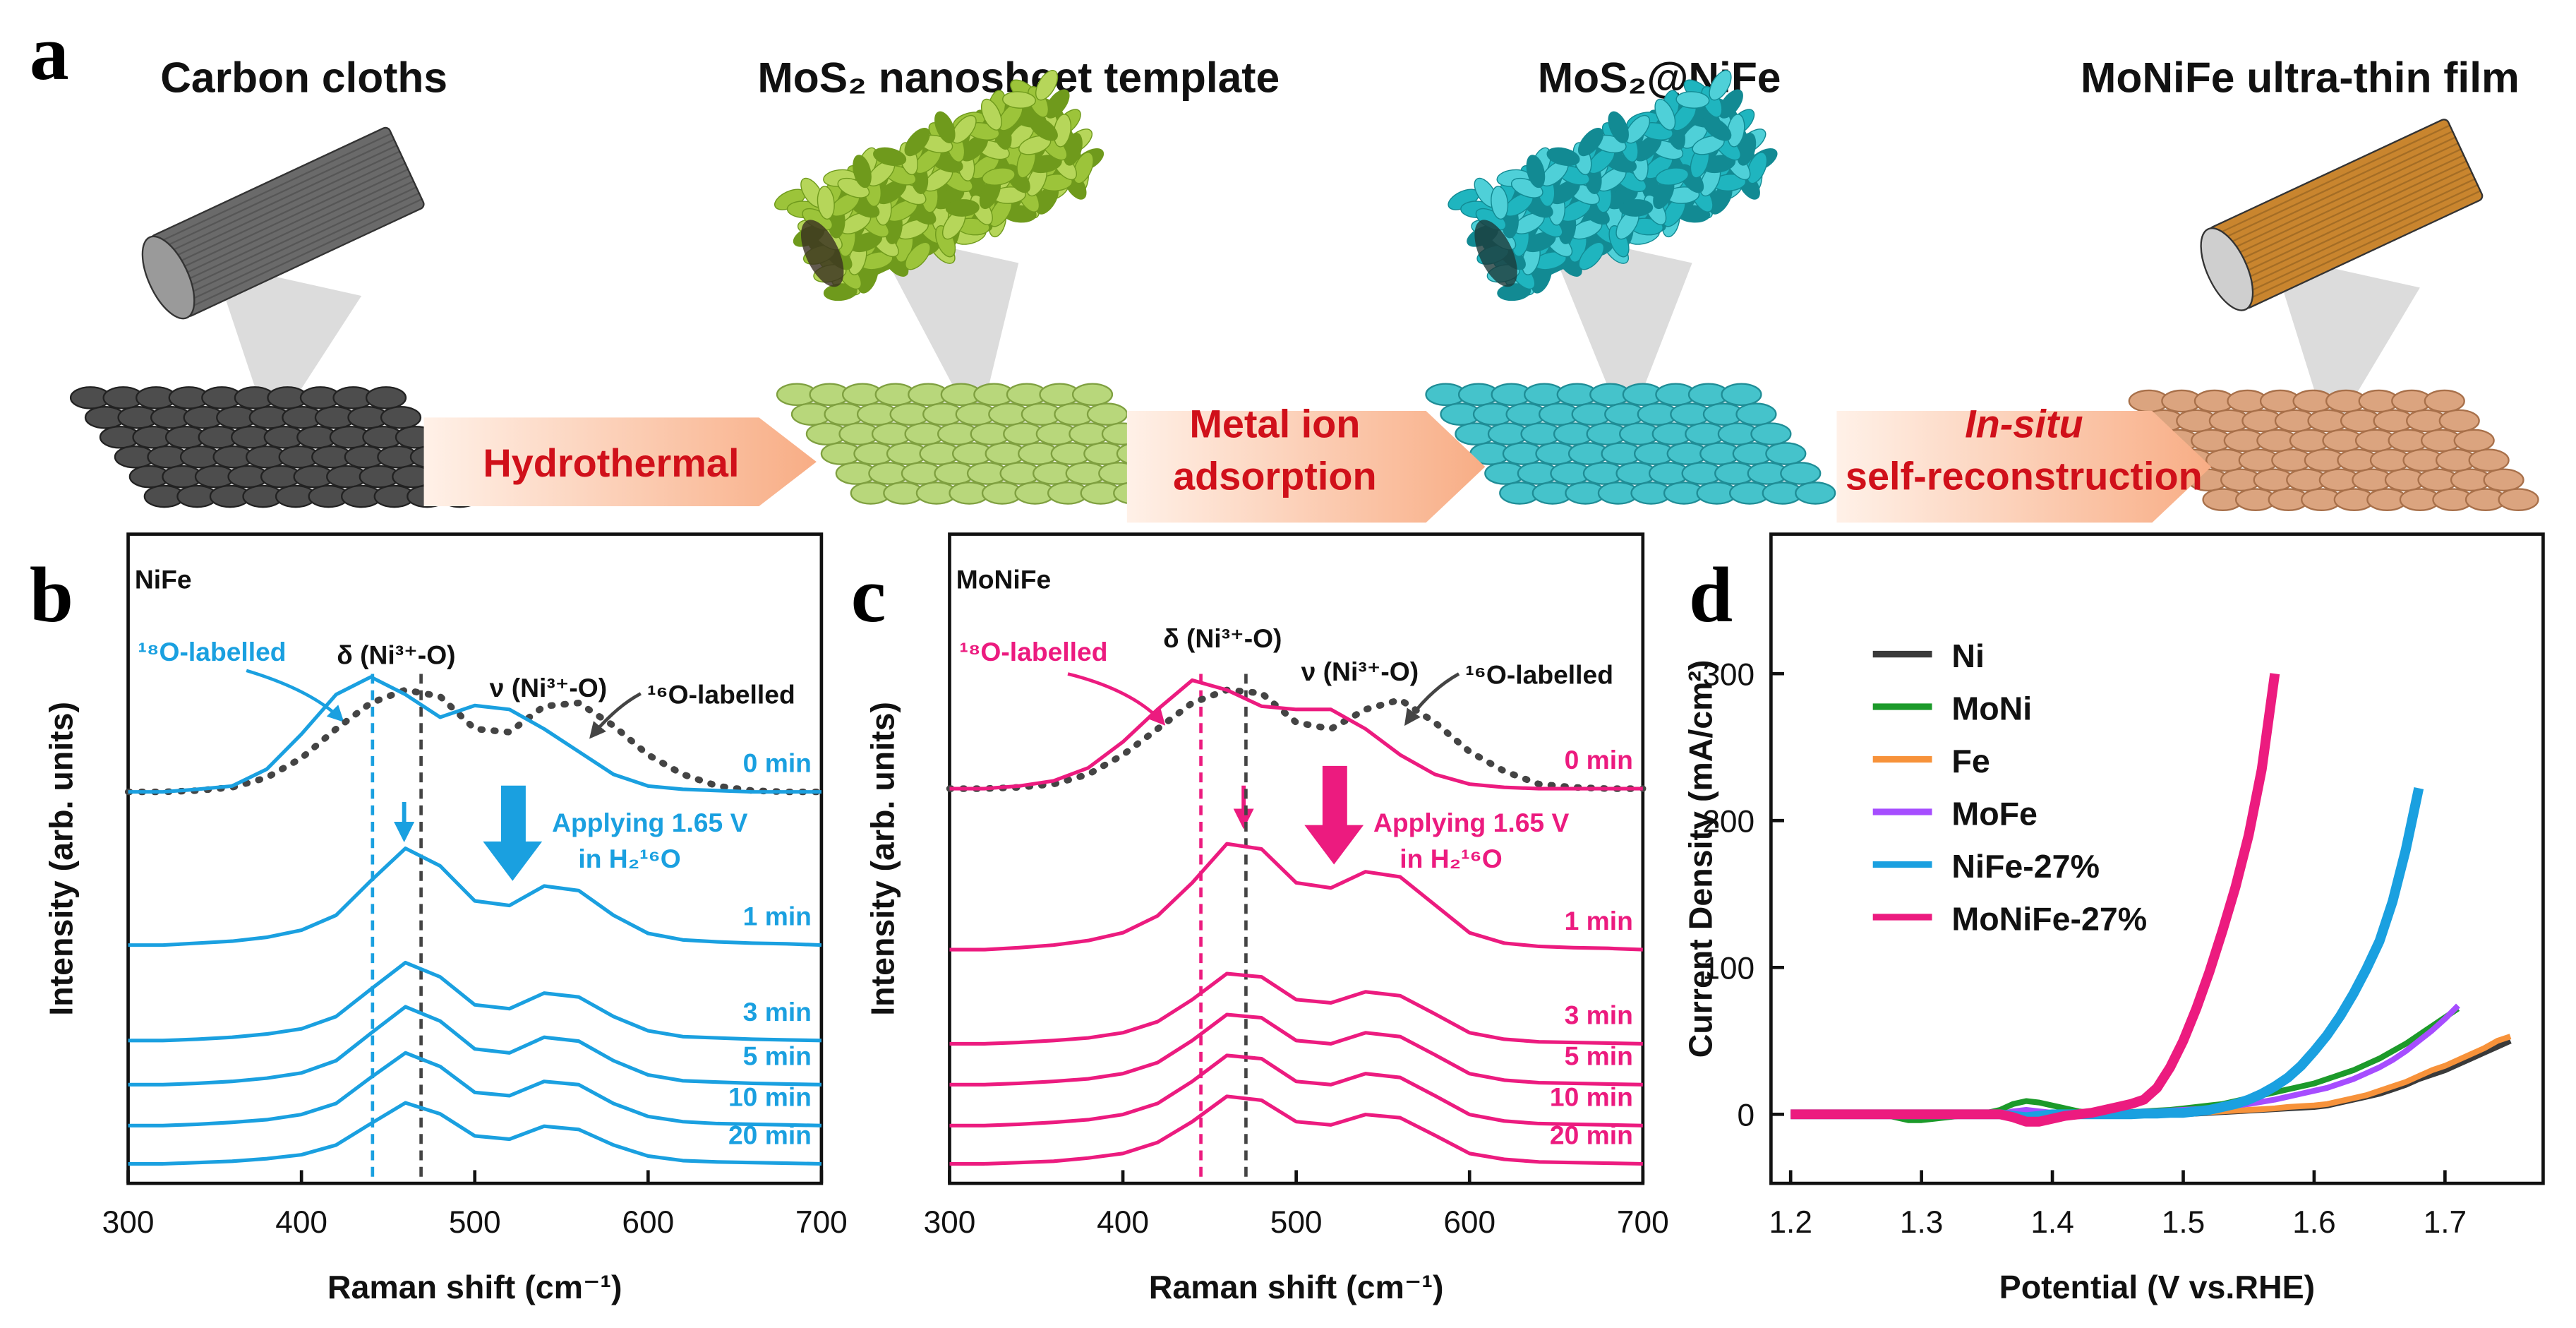  What do you see at coordinates (1599, 920) in the screenshot?
I see `series-label: 1 min` at bounding box center [1599, 920].